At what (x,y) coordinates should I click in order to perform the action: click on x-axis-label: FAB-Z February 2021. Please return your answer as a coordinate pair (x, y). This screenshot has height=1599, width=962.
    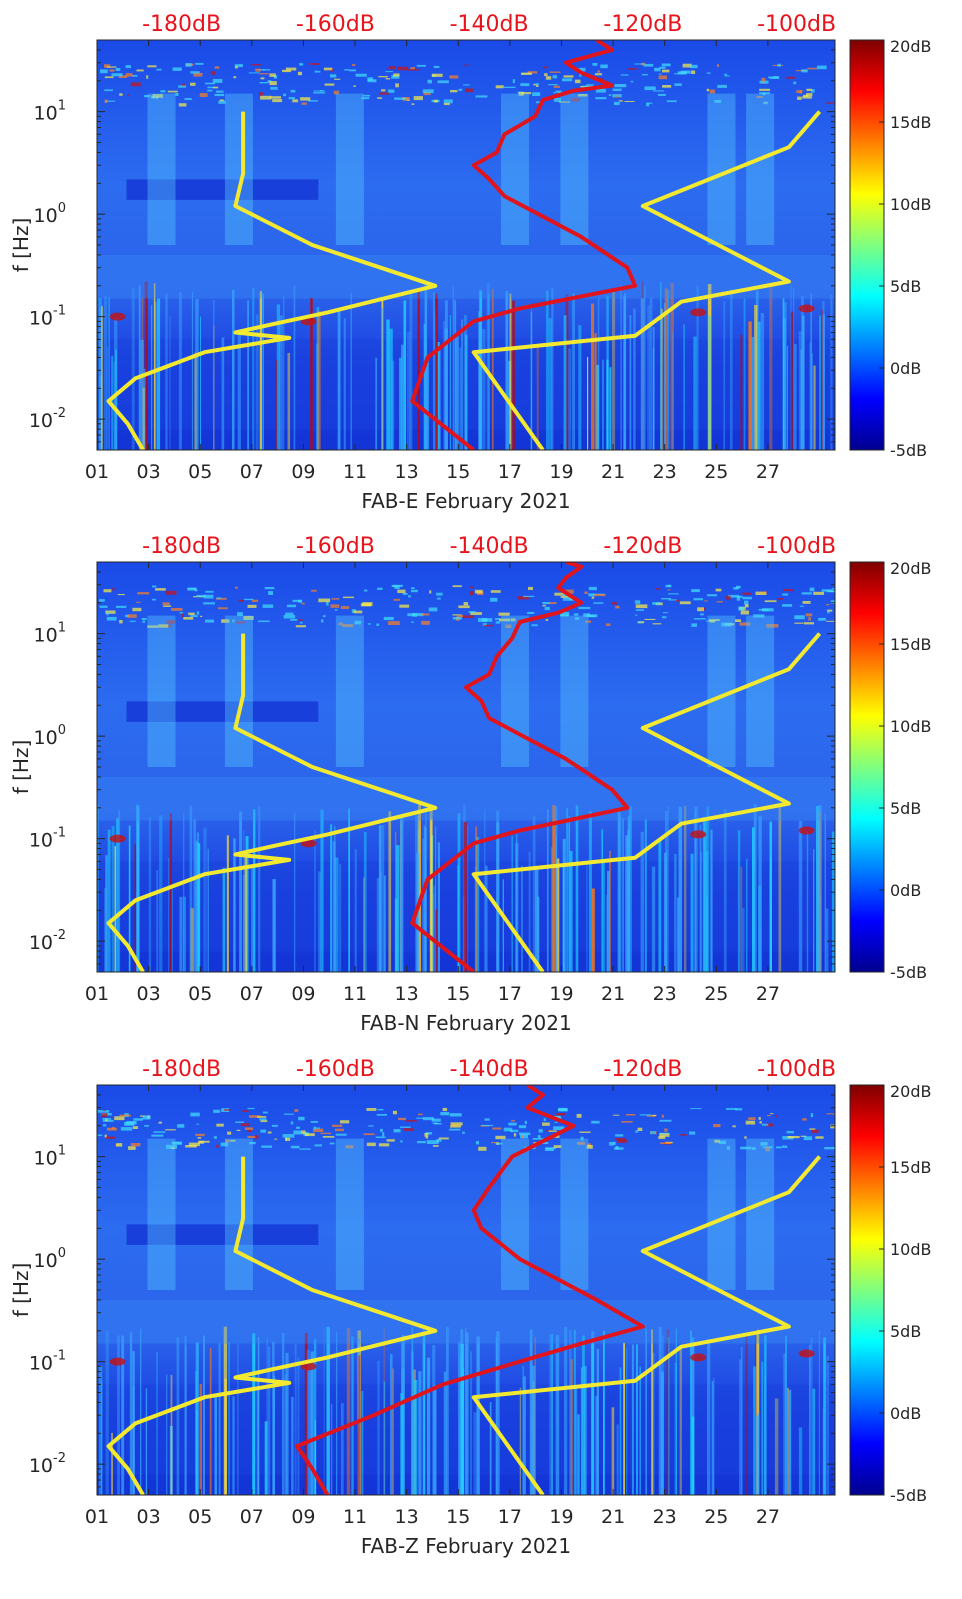
    Looking at the image, I should click on (466, 1546).